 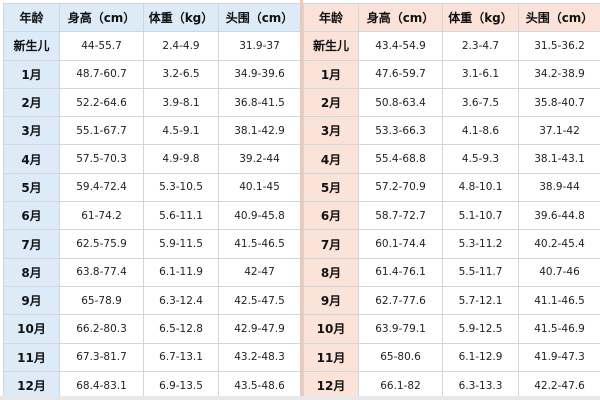 I want to click on header-weight: 体重（kg）, so click(x=181, y=17).